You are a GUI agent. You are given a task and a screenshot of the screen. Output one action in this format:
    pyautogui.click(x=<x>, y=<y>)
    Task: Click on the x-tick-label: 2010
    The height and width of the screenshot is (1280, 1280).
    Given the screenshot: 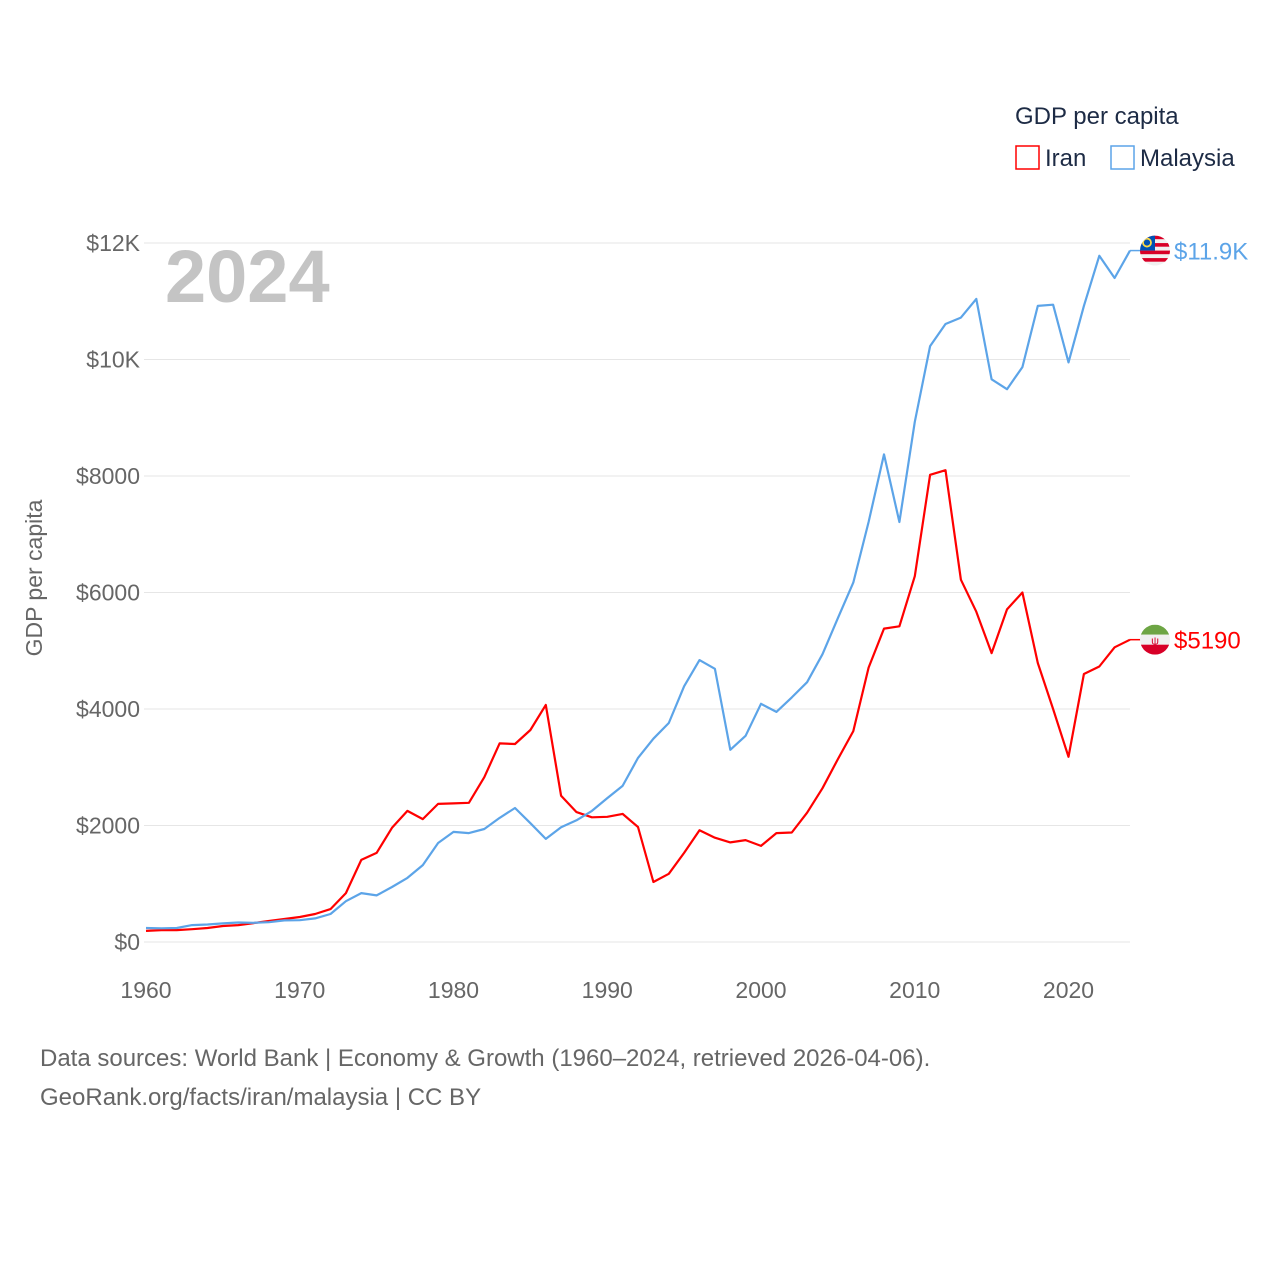 What is the action you would take?
    pyautogui.click(x=914, y=990)
    